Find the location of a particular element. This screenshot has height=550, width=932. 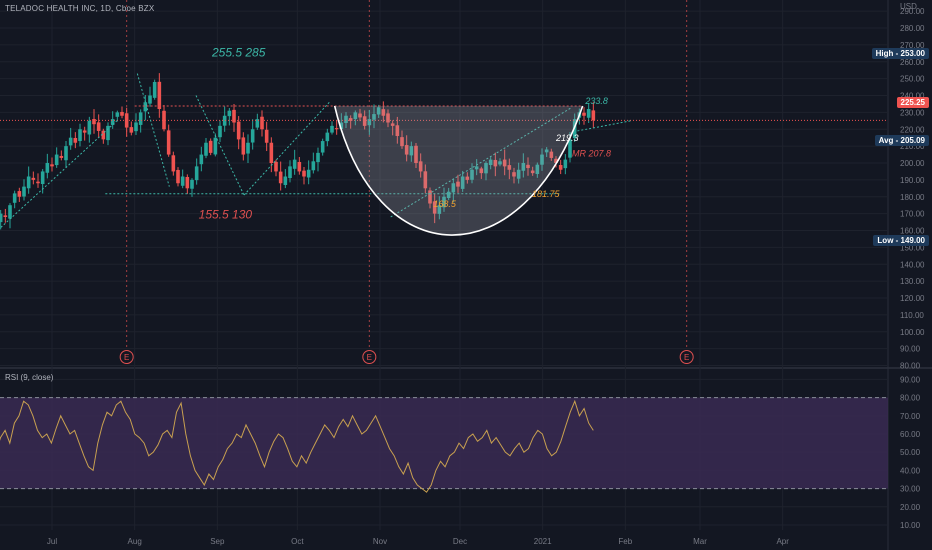

rsi-tick-label: 60.00 is located at coordinates (910, 434).